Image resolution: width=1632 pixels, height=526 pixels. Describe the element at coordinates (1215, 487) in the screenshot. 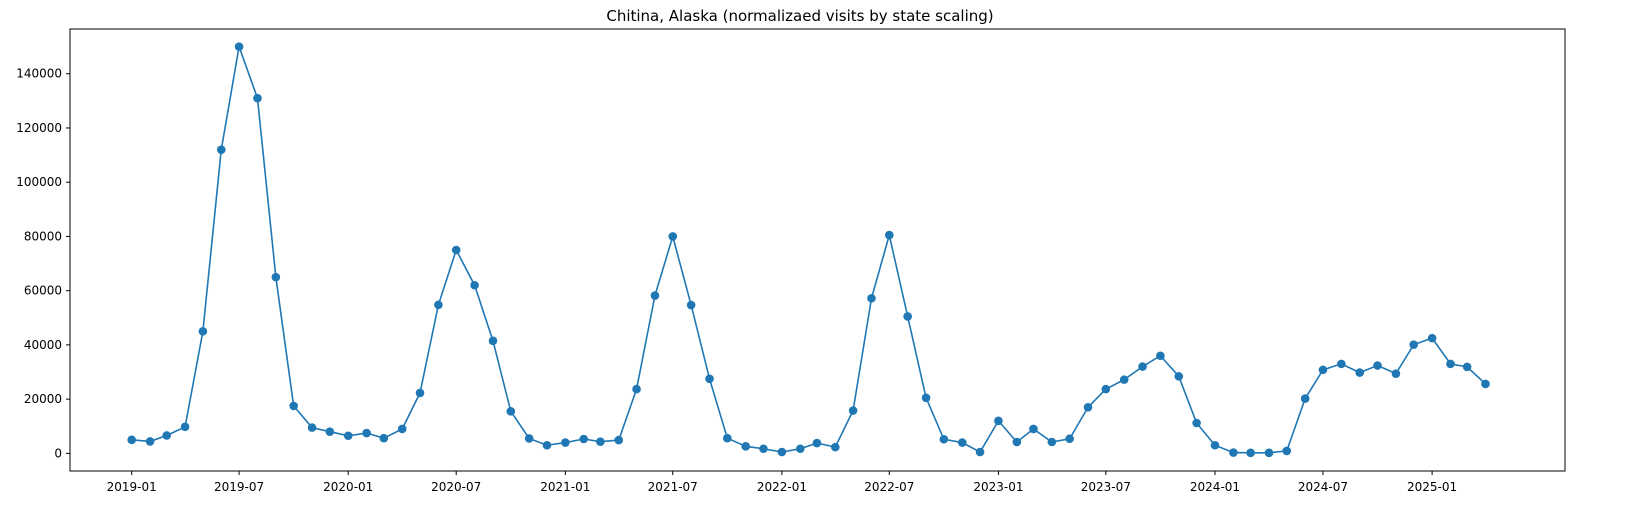

I see `x-tick-label: 2024-01` at that location.